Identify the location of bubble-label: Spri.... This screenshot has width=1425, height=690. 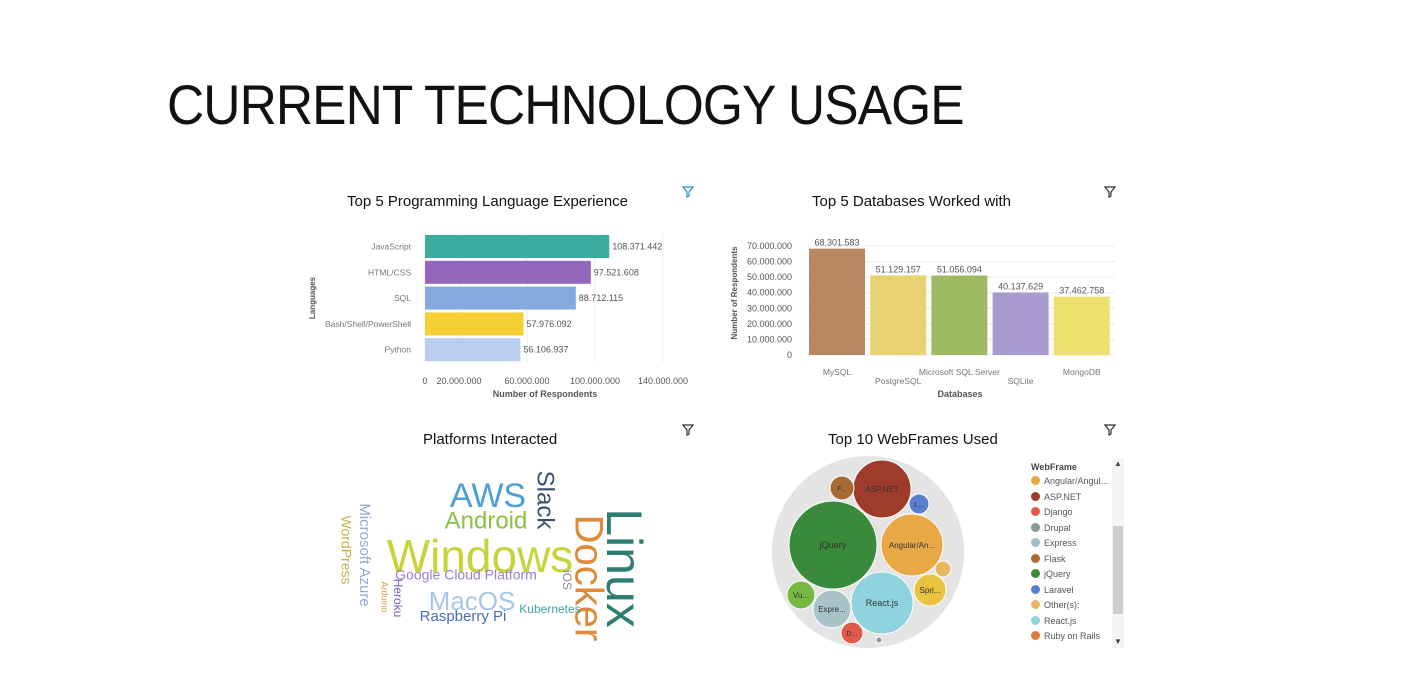
(930, 590).